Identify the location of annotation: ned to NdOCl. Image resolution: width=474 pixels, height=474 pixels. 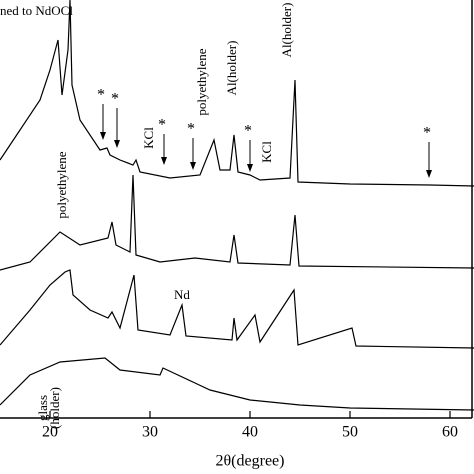
(36, 10).